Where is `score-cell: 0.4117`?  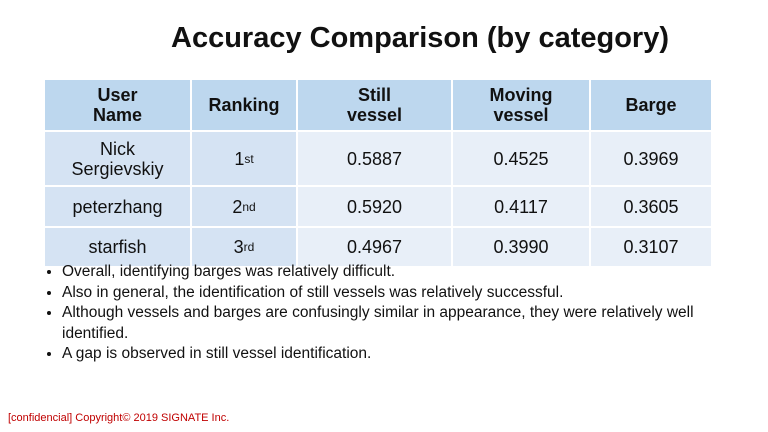
score-cell: 0.4117 is located at coordinates (521, 206).